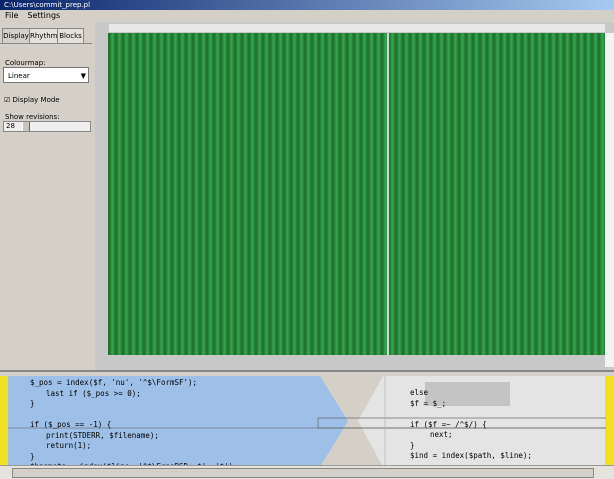 This screenshot has height=479, width=614. I want to click on tab: Blocks, so click(70, 35).